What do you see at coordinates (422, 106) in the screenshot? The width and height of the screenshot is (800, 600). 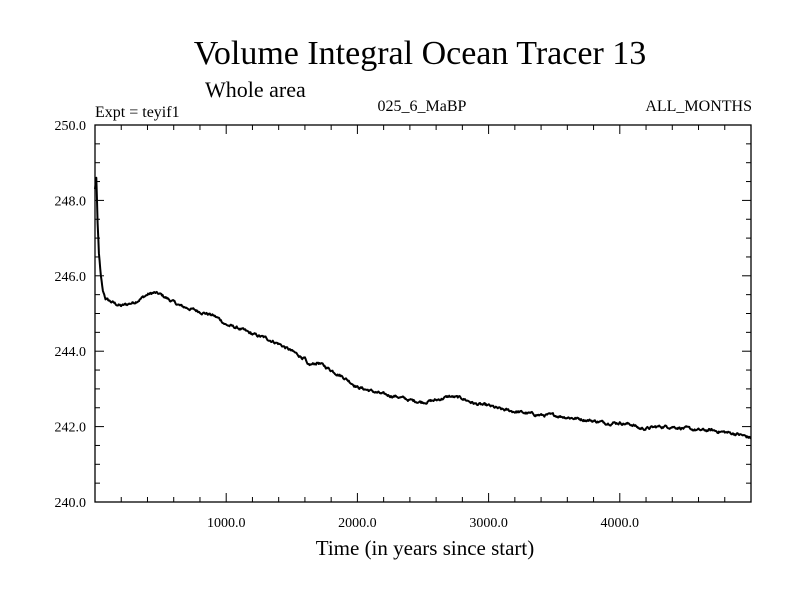 I see `period-label: 025_6_MaBP` at bounding box center [422, 106].